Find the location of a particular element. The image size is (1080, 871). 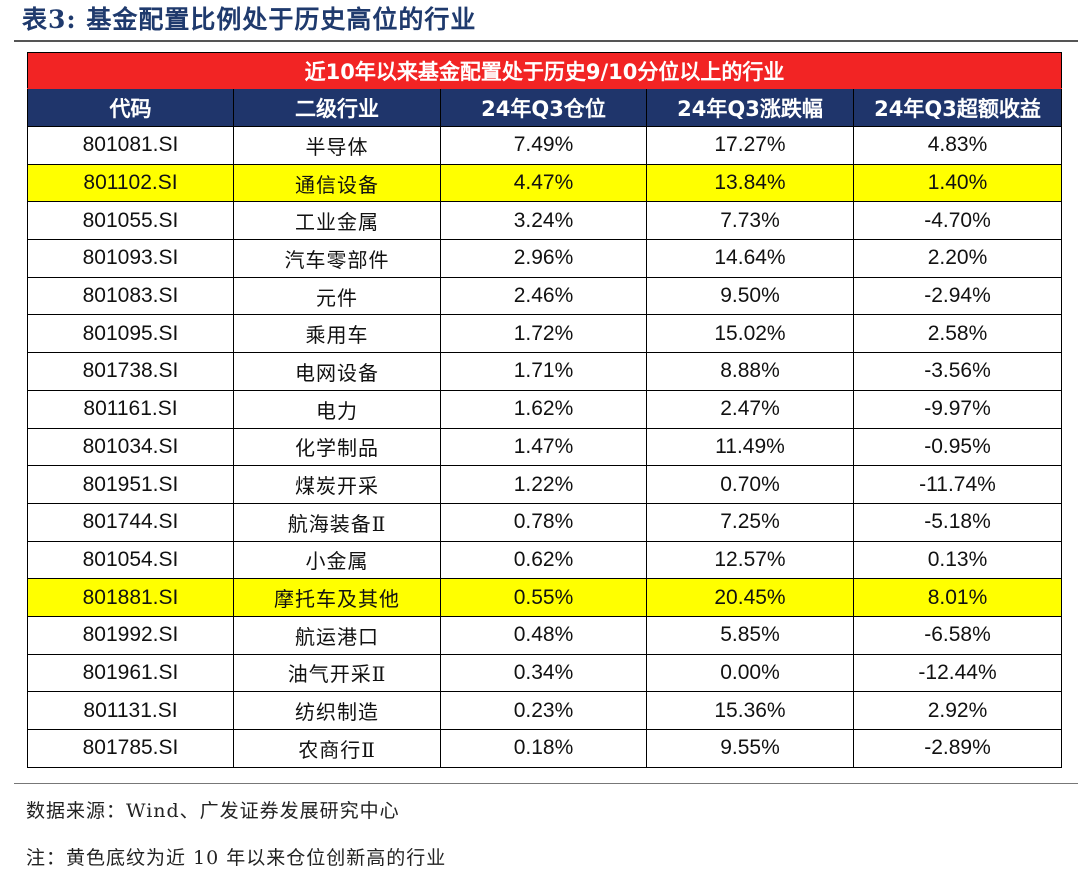

cell-industry: 电力 is located at coordinates (337, 409).